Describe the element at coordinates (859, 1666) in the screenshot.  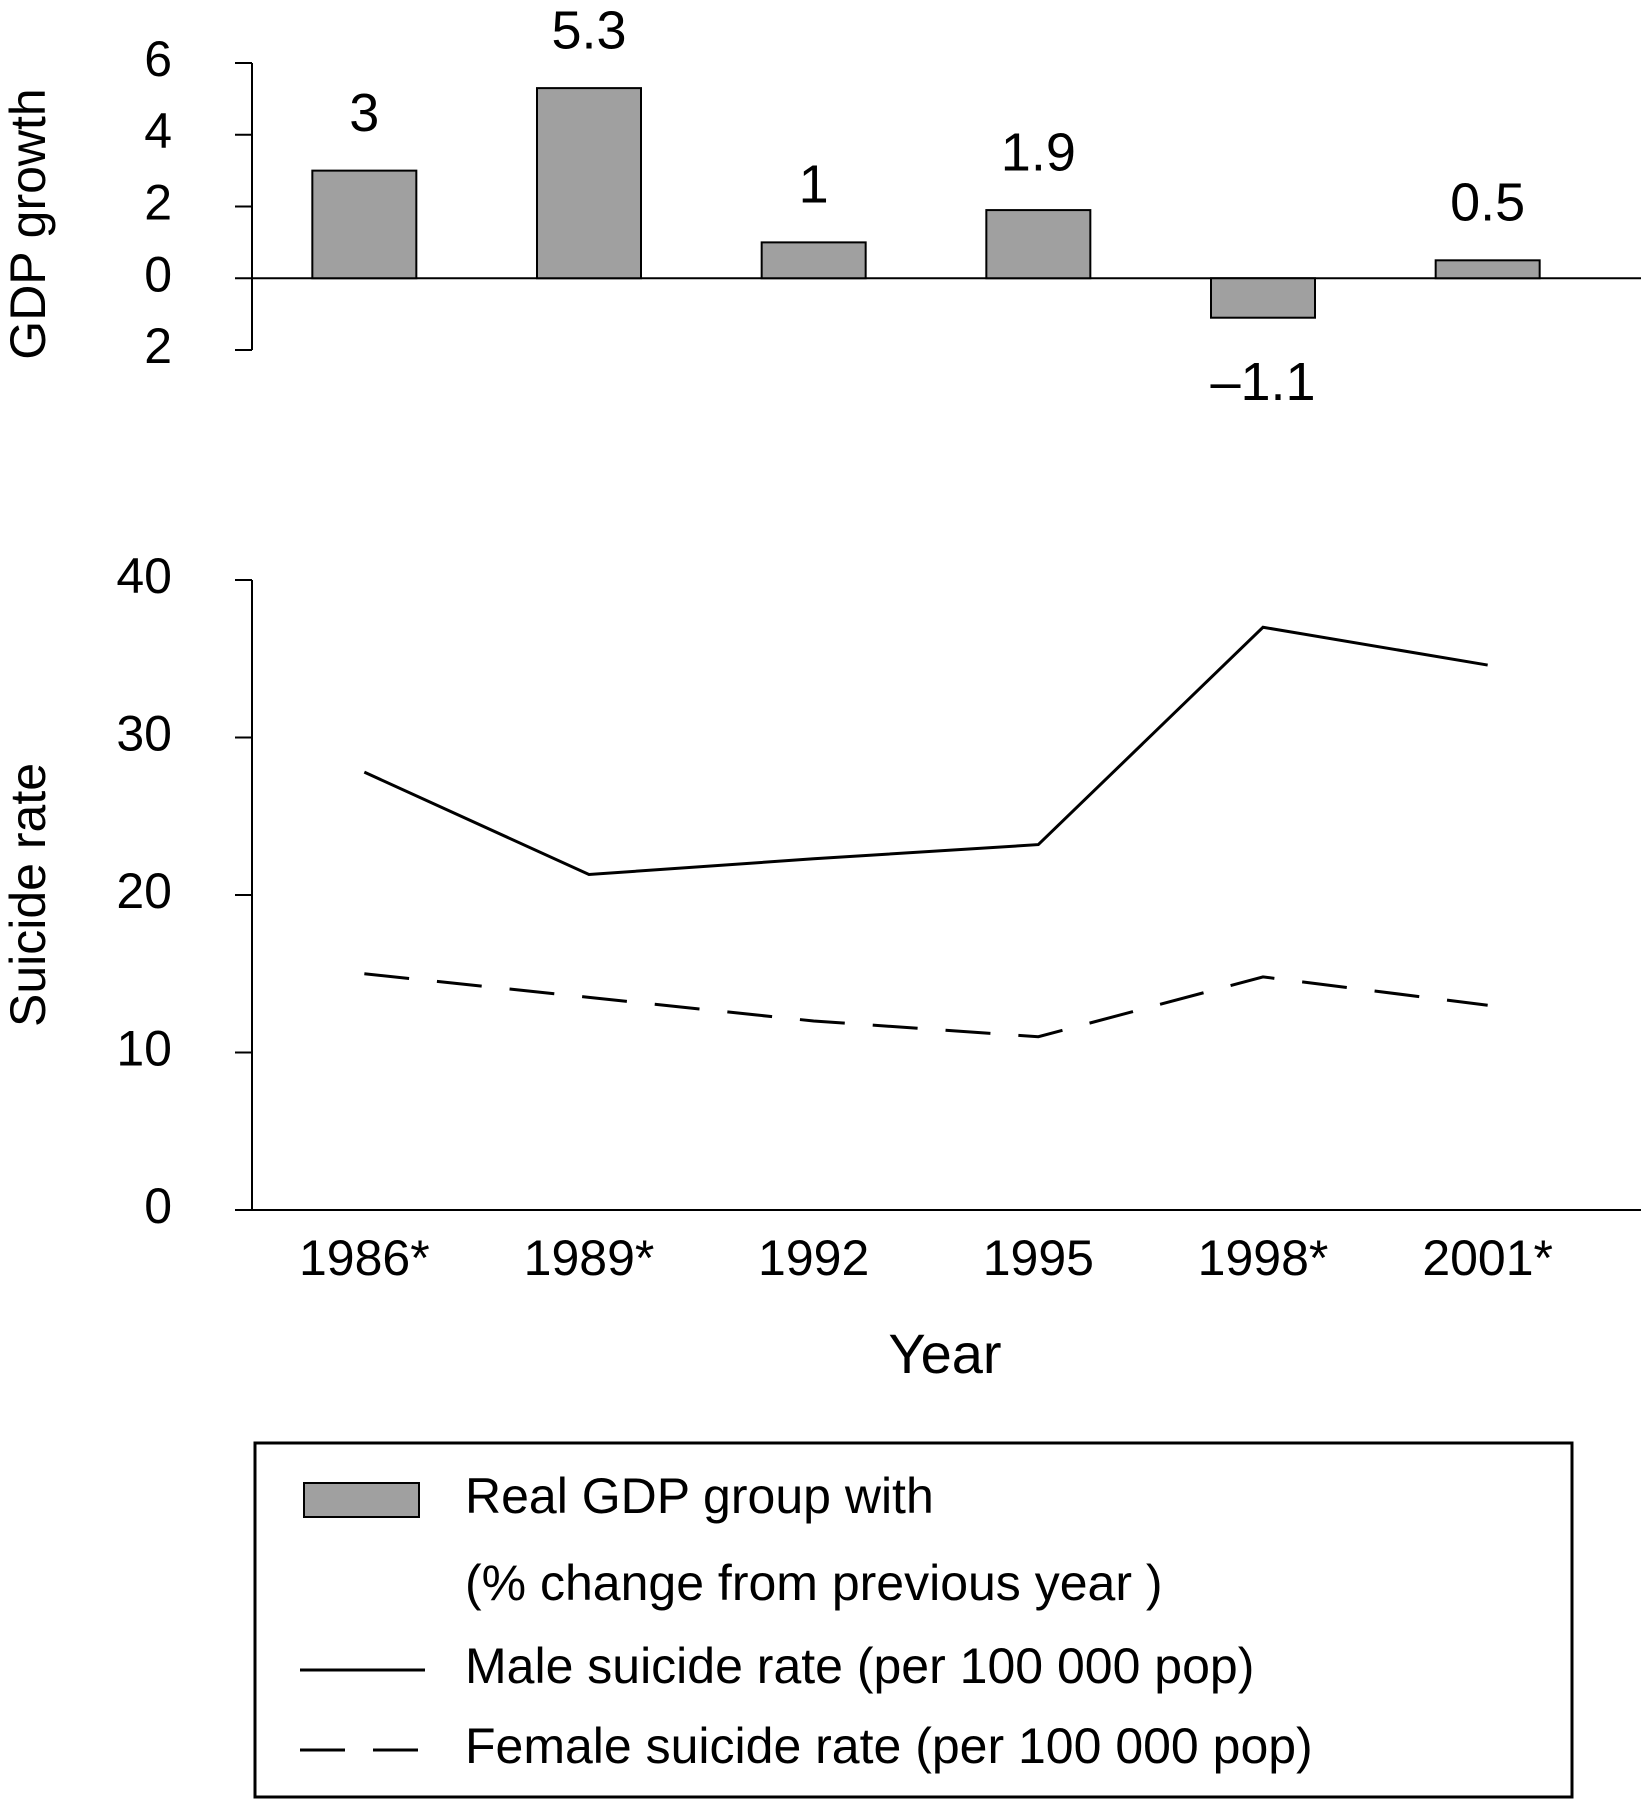
I see `legend-label: Male suicide rate (per 100 000 pop)` at that location.